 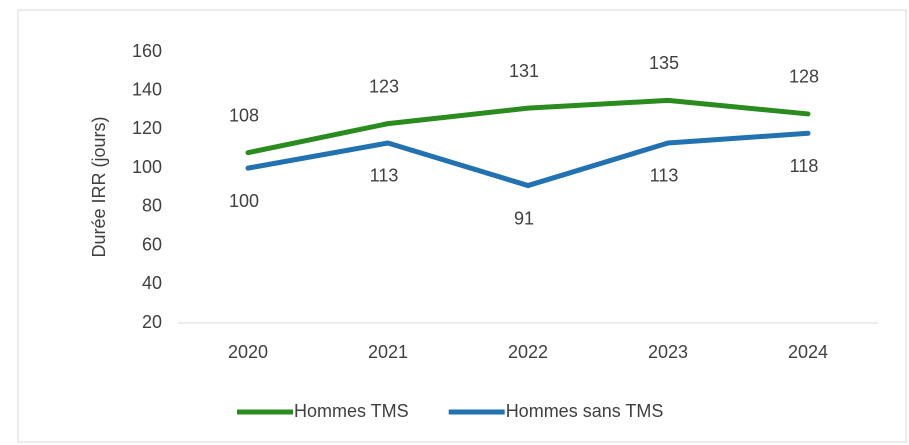 I want to click on y-tick-label: 60, so click(x=152, y=244).